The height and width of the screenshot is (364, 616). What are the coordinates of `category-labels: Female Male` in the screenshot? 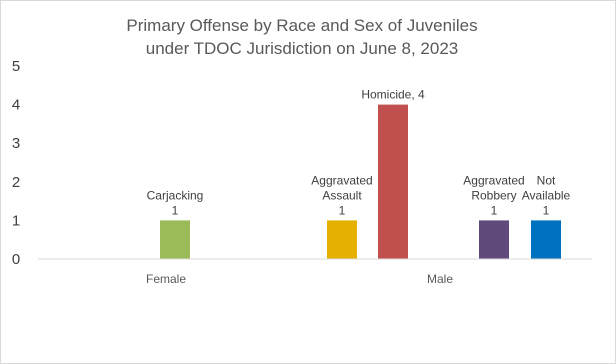 It's located at (299, 279).